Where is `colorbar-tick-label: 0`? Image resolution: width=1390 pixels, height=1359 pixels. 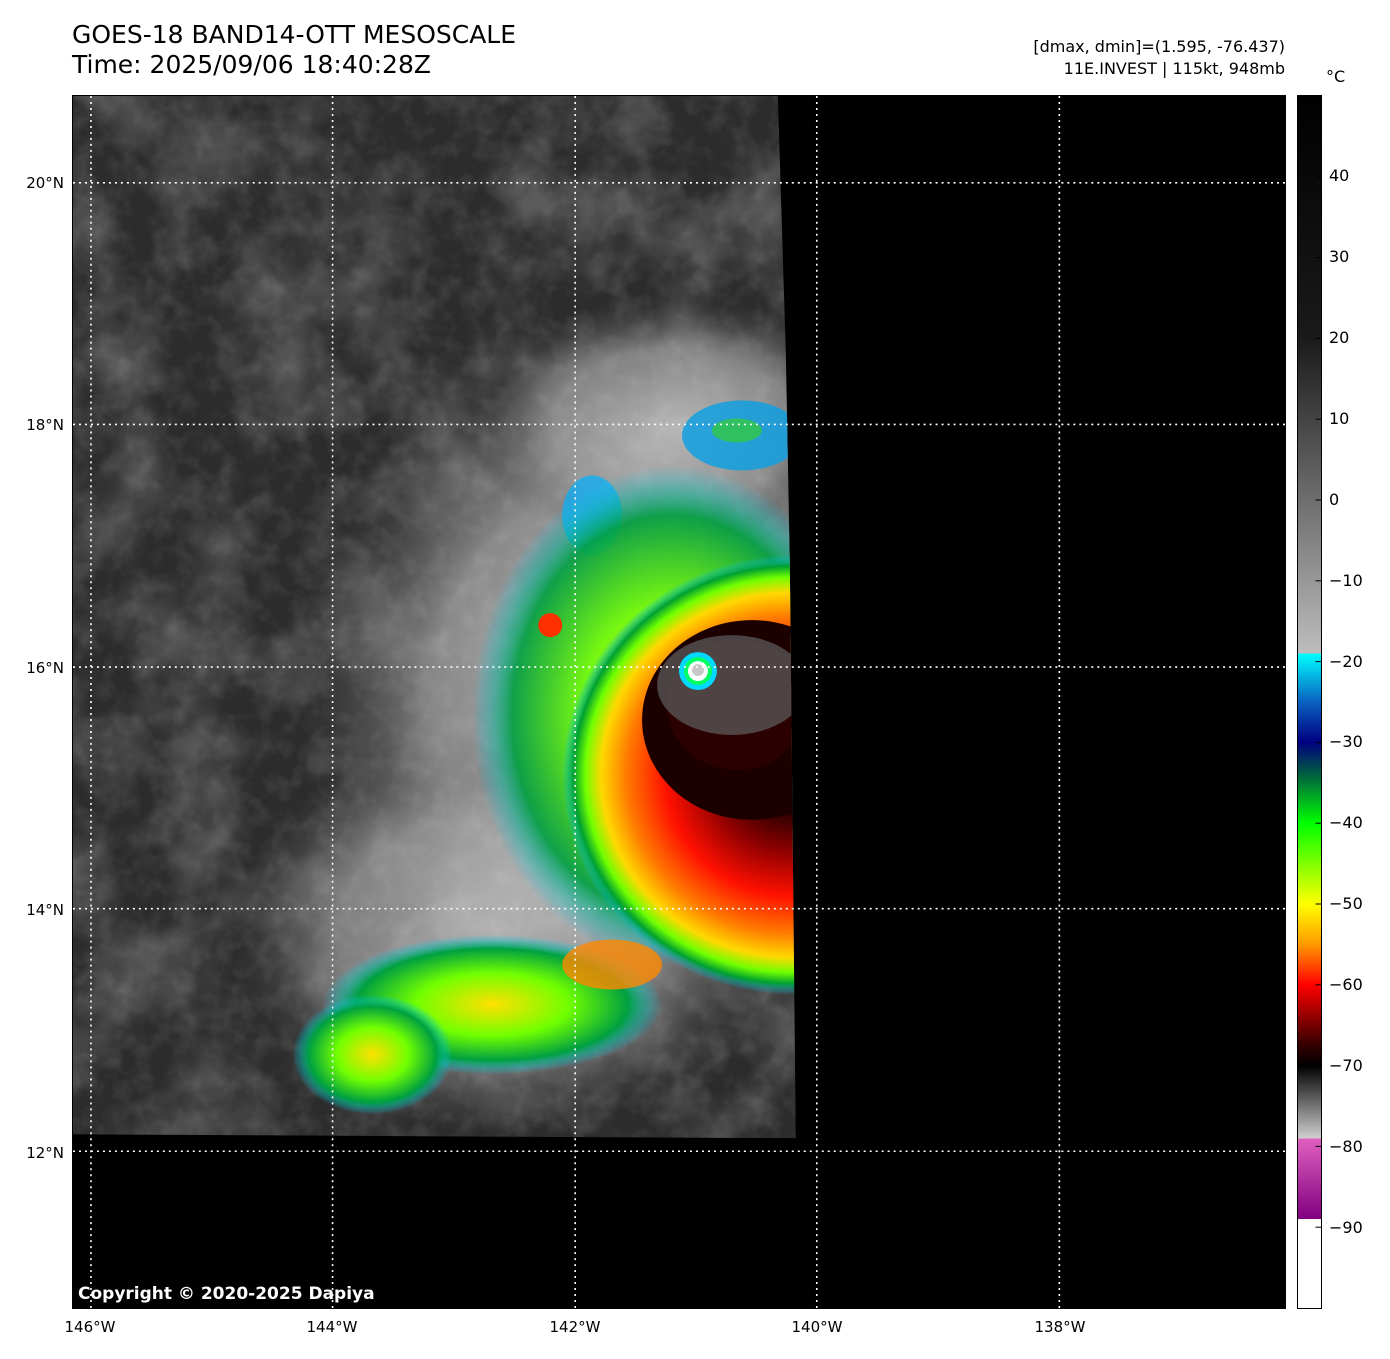 colorbar-tick-label: 0 is located at coordinates (1334, 499).